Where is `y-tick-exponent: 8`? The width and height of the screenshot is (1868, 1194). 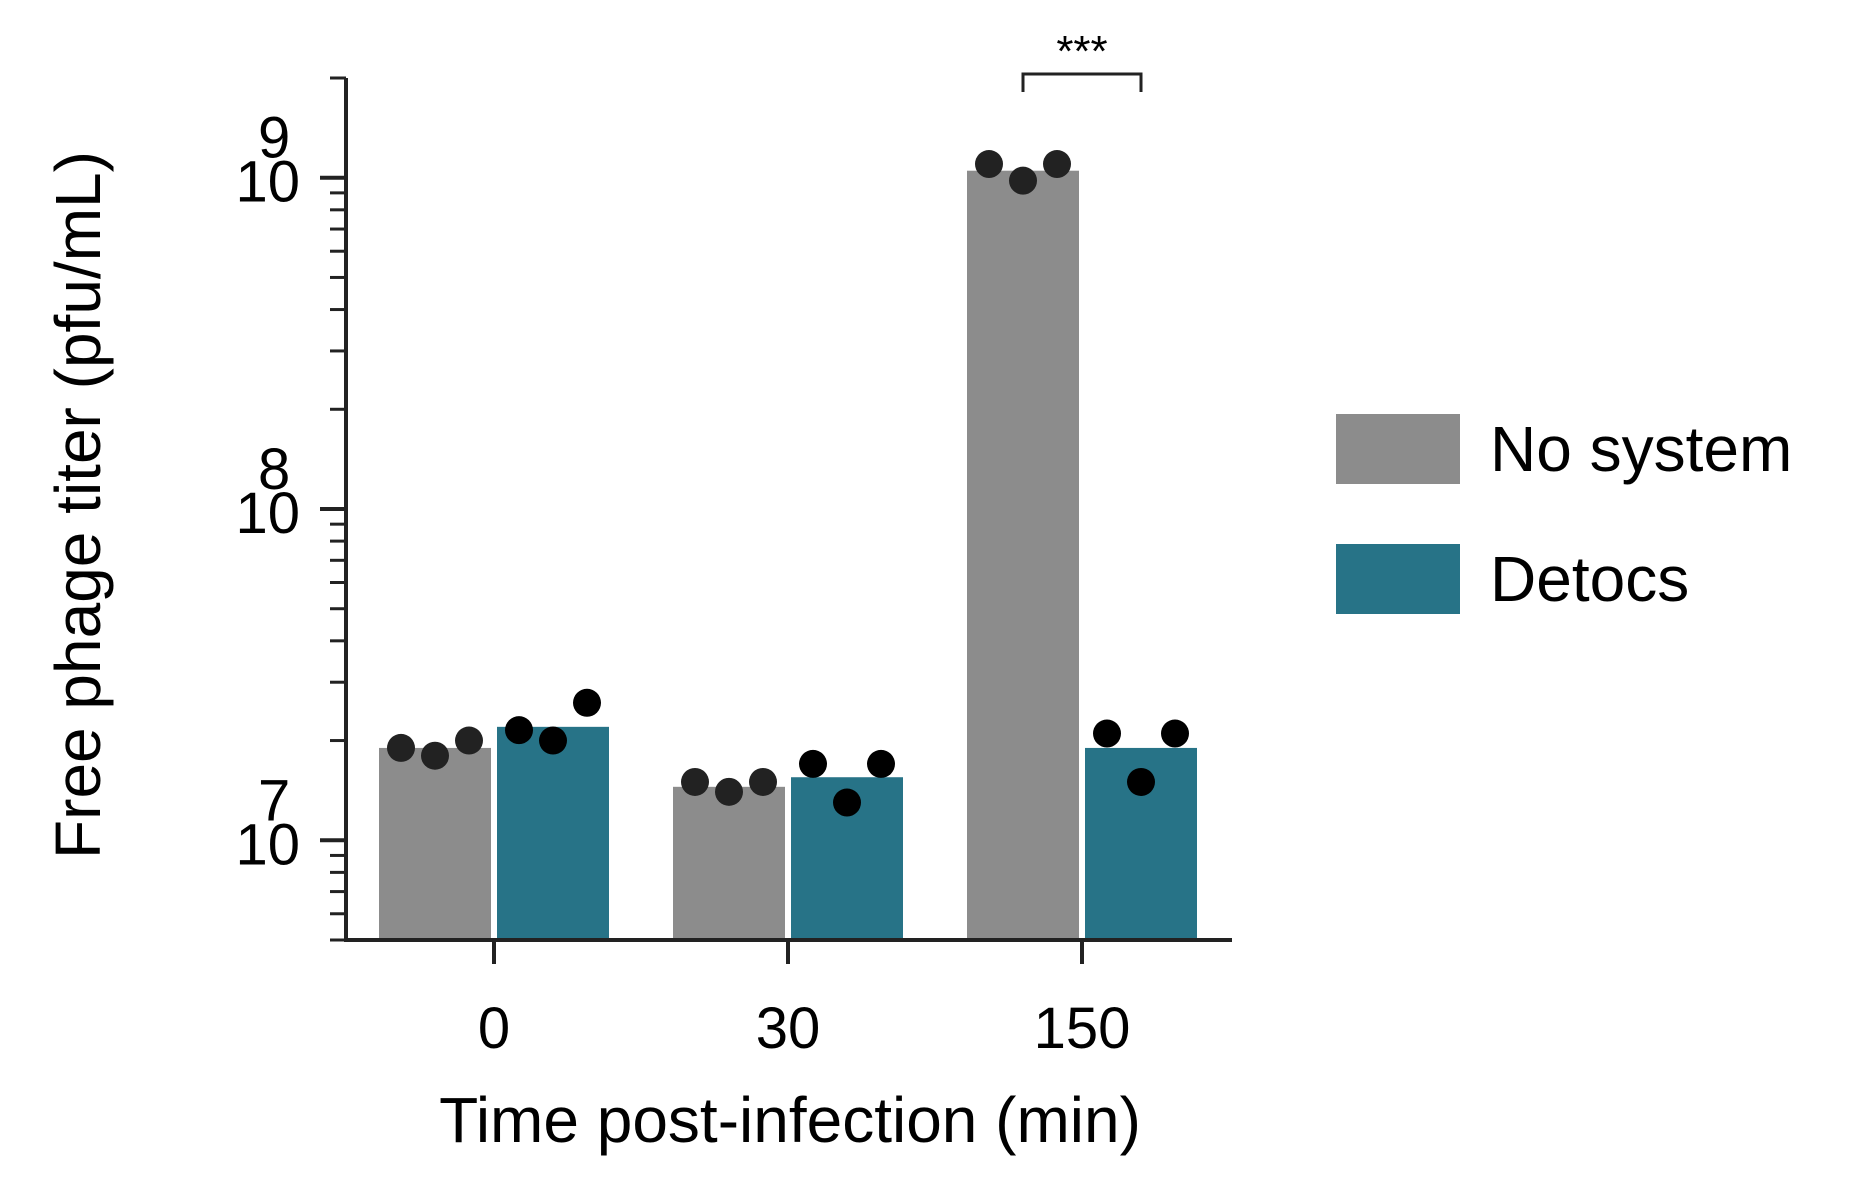 y-tick-exponent: 8 is located at coordinates (274, 469).